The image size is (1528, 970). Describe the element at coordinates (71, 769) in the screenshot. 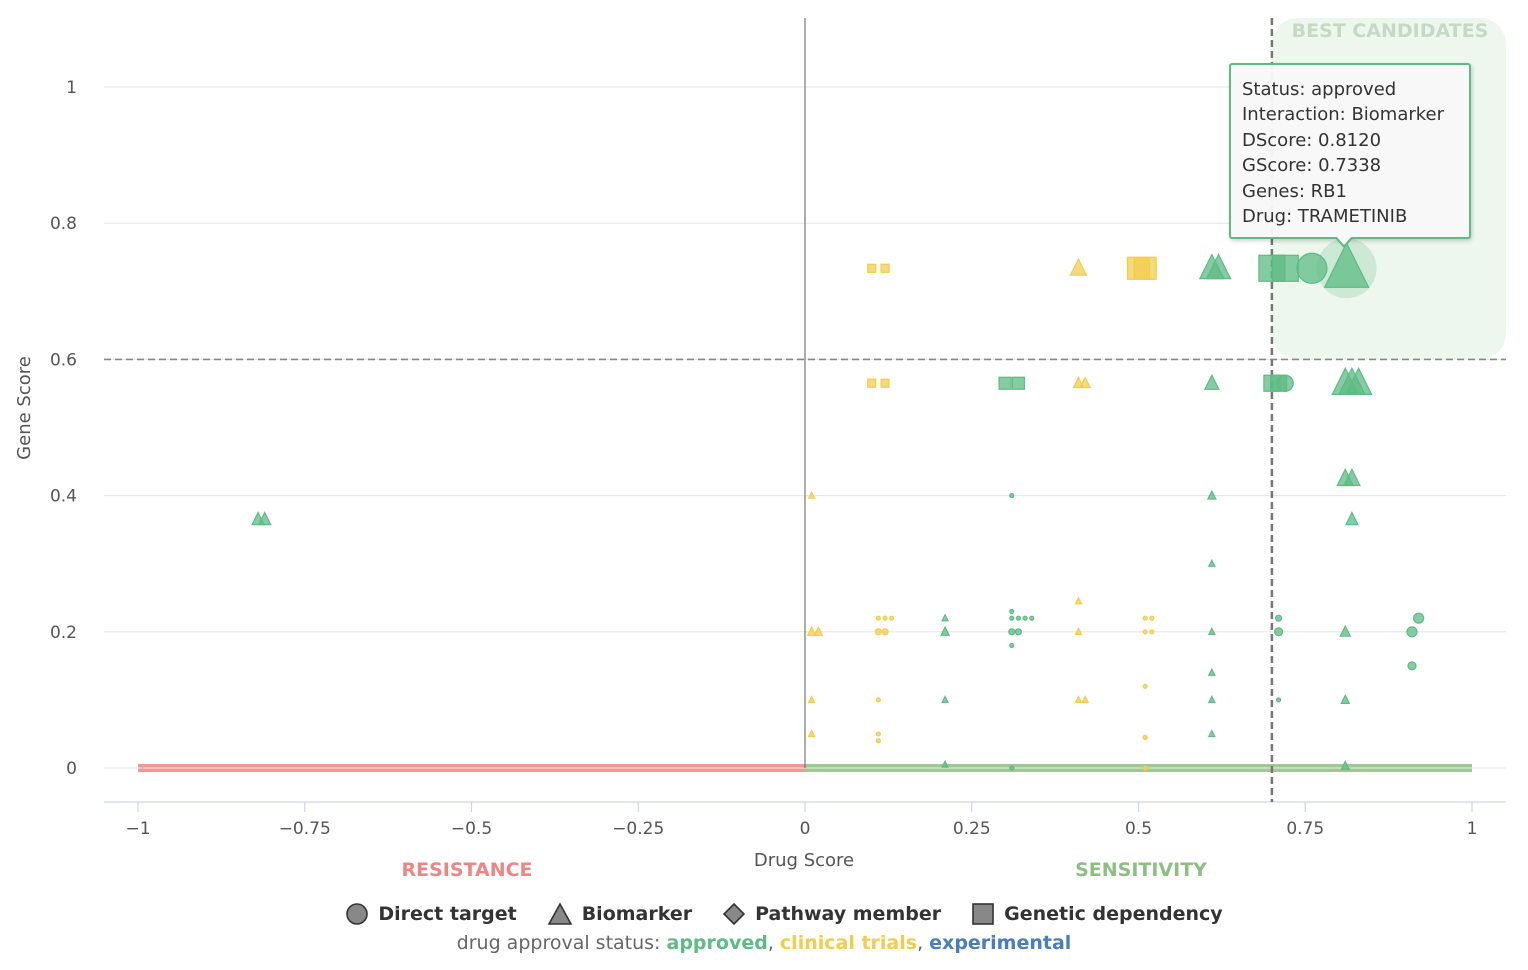

I see `y-tick-label: 0` at that location.